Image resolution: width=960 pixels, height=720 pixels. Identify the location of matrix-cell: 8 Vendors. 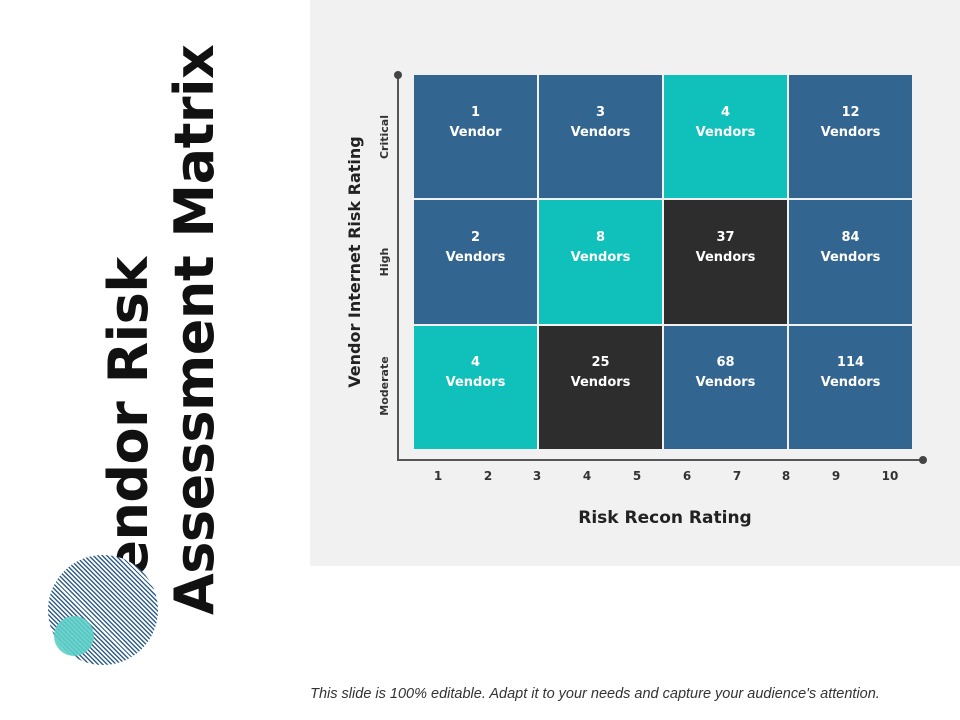
(600, 262).